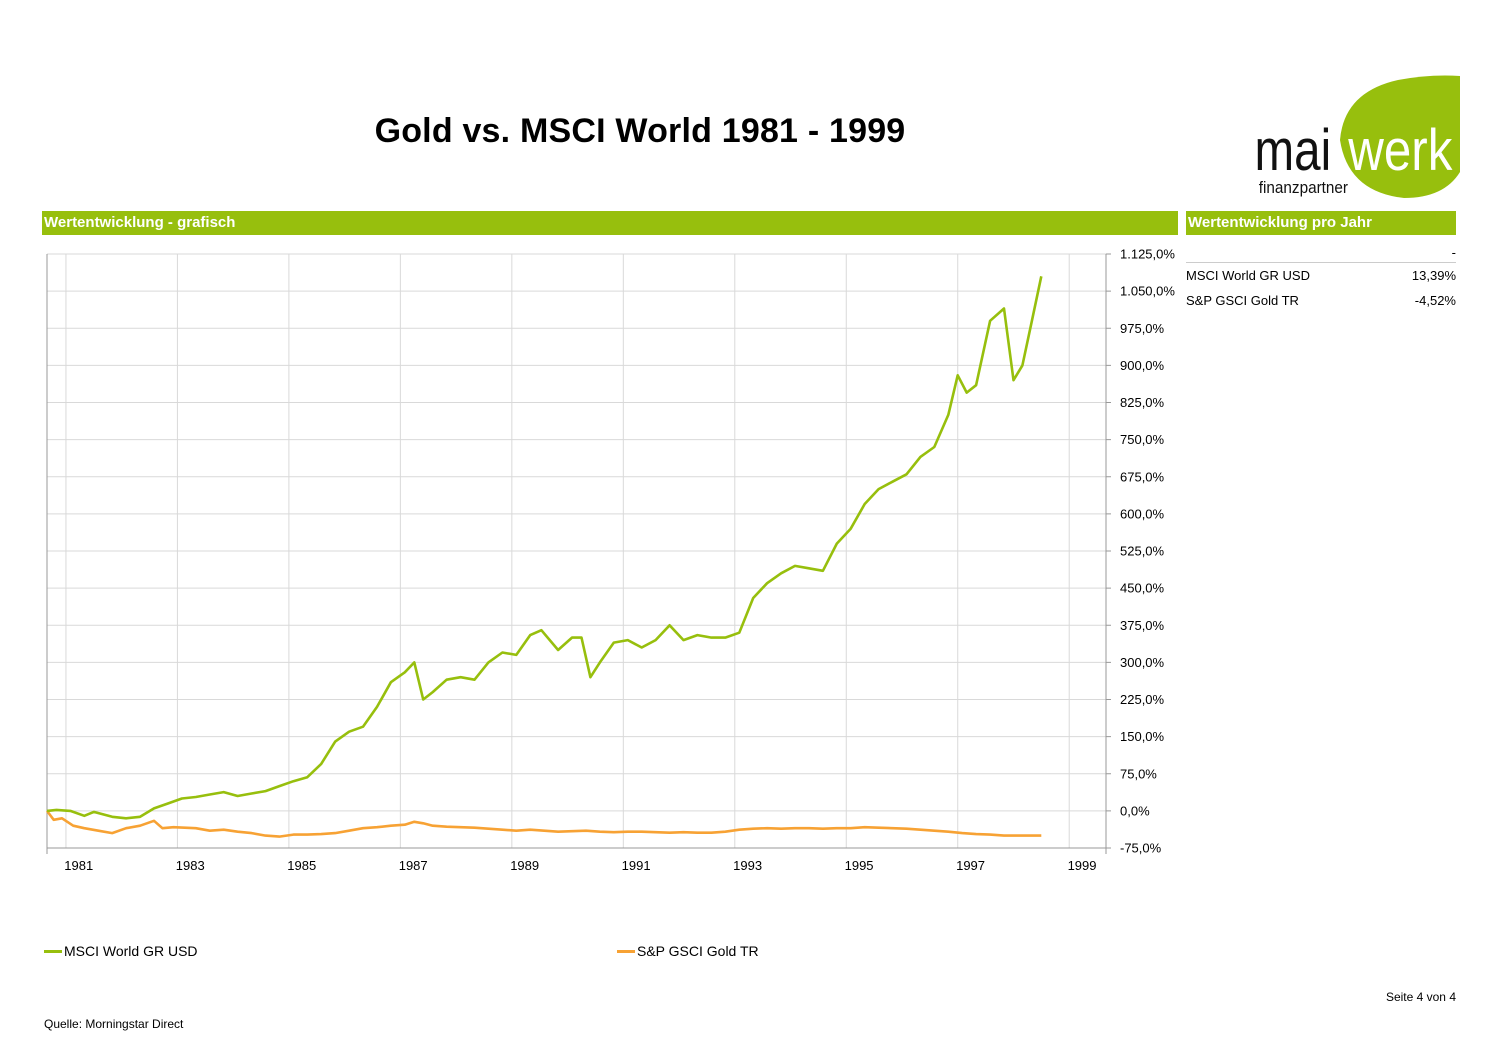 Image resolution: width=1500 pixels, height=1060 pixels. What do you see at coordinates (1142, 365) in the screenshot?
I see `y-tick-label: 900,0%` at bounding box center [1142, 365].